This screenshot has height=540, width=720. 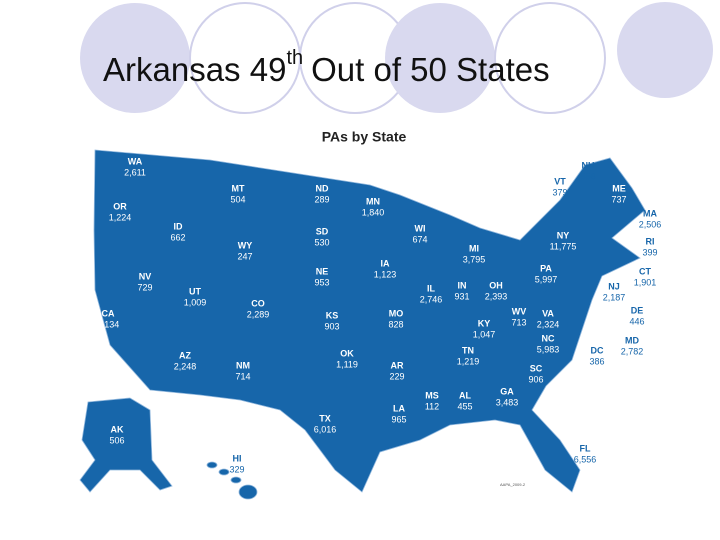 I want to click on state-abbr: TN, so click(x=468, y=350).